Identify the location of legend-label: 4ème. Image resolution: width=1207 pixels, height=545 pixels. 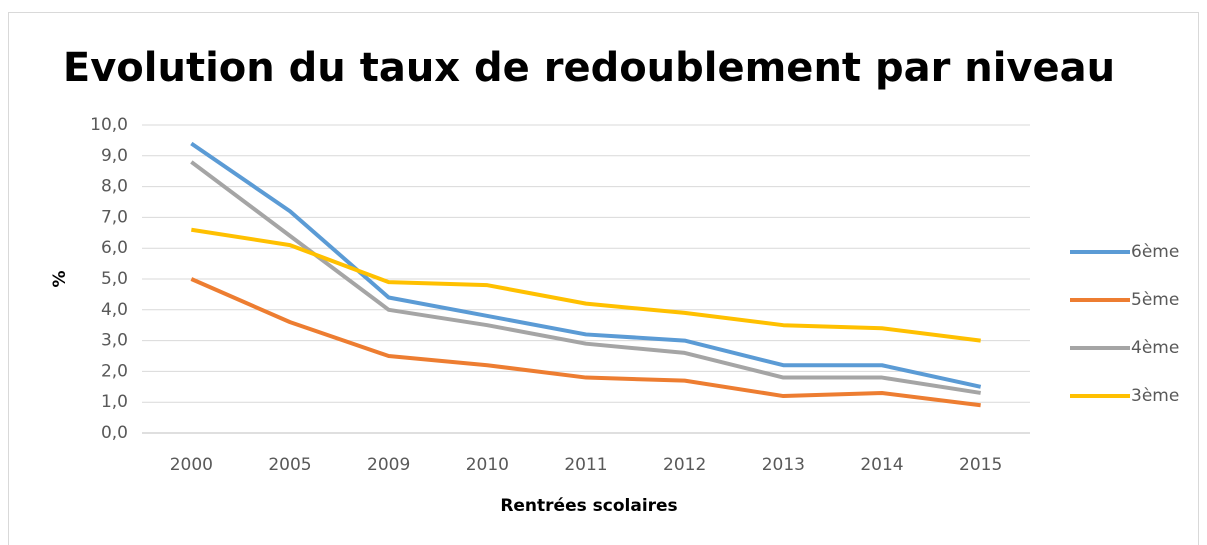
(1155, 348).